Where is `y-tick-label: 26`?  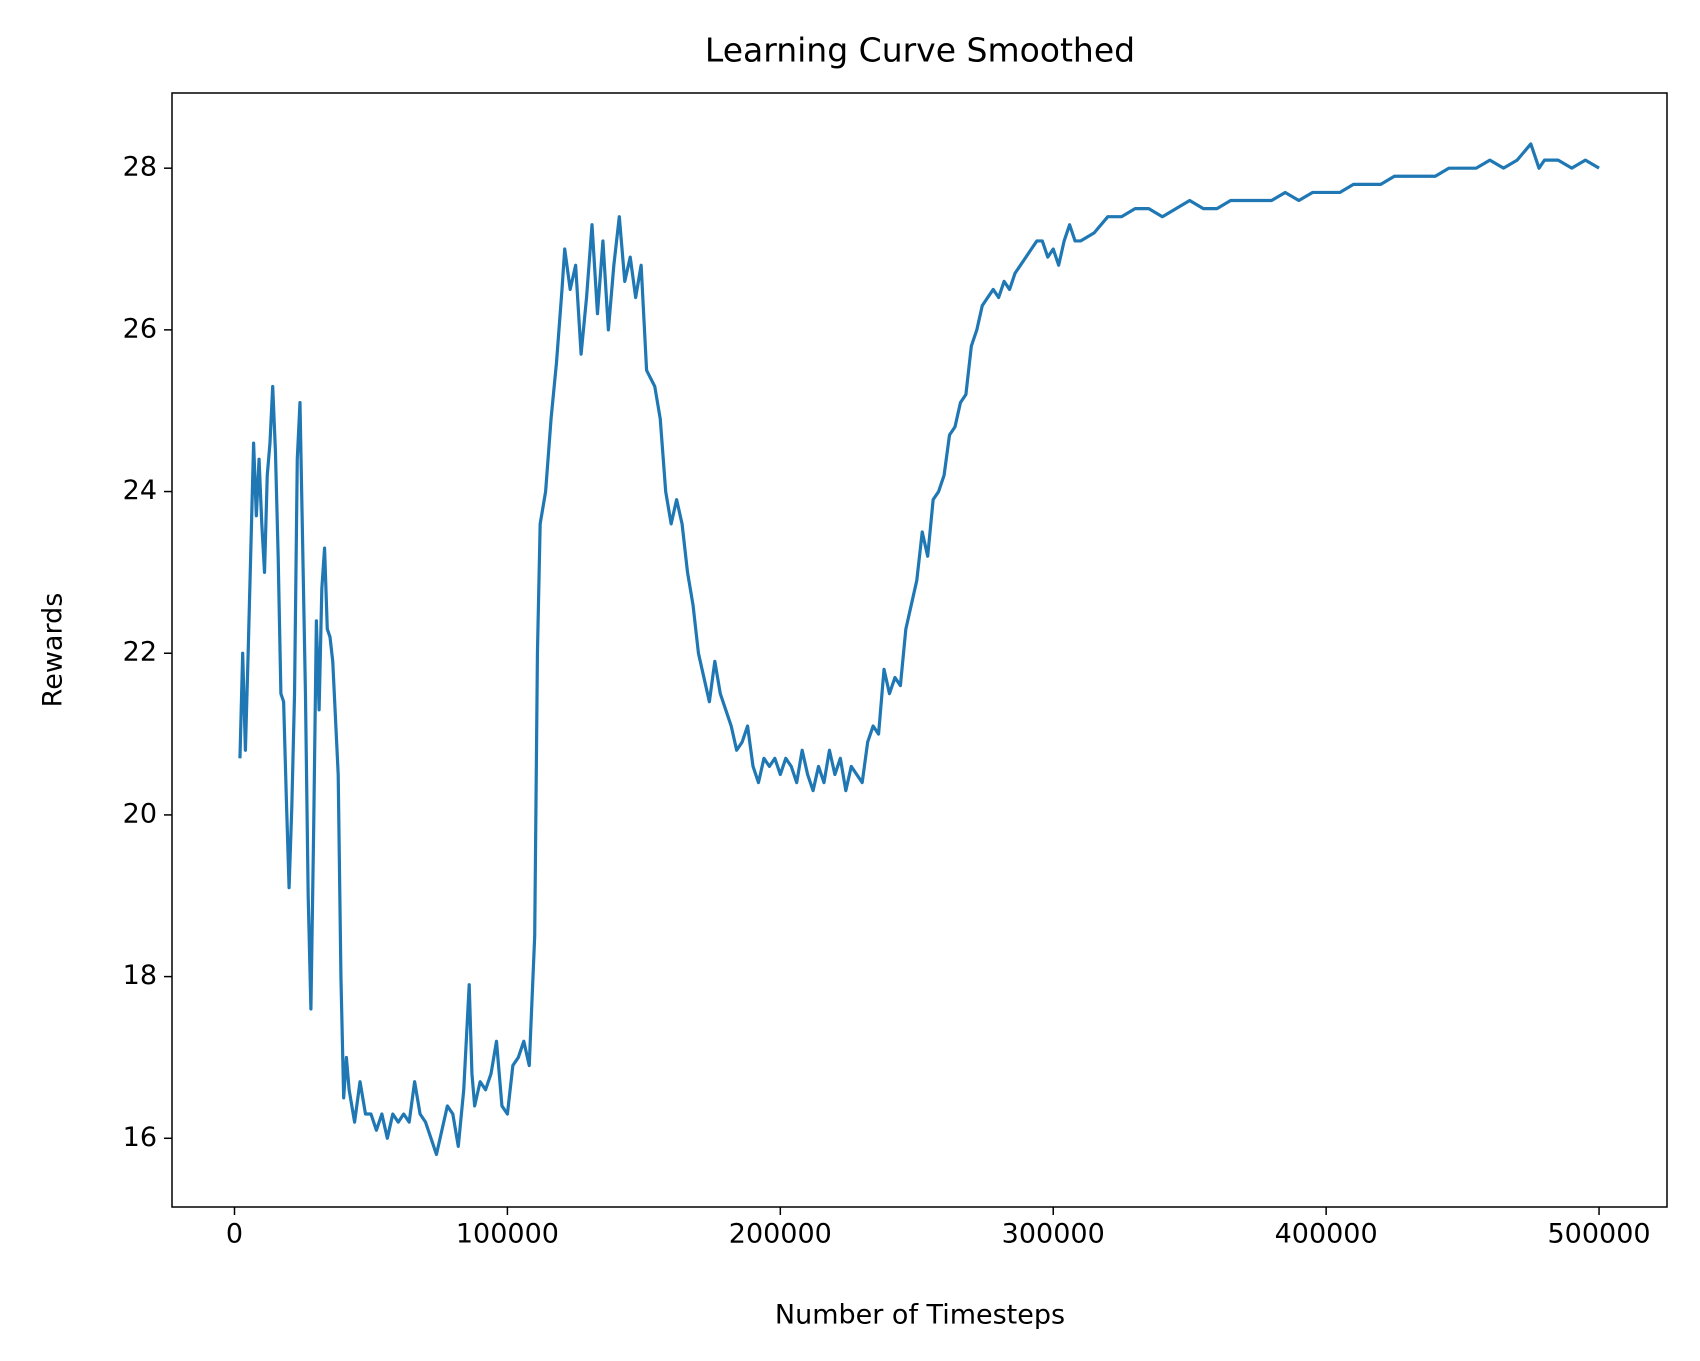 y-tick-label: 26 is located at coordinates (140, 328).